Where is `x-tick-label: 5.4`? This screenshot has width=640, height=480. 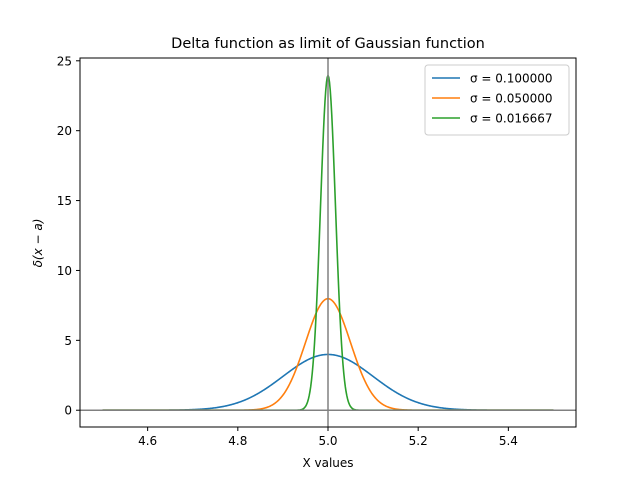 x-tick-label: 5.4 is located at coordinates (508, 441).